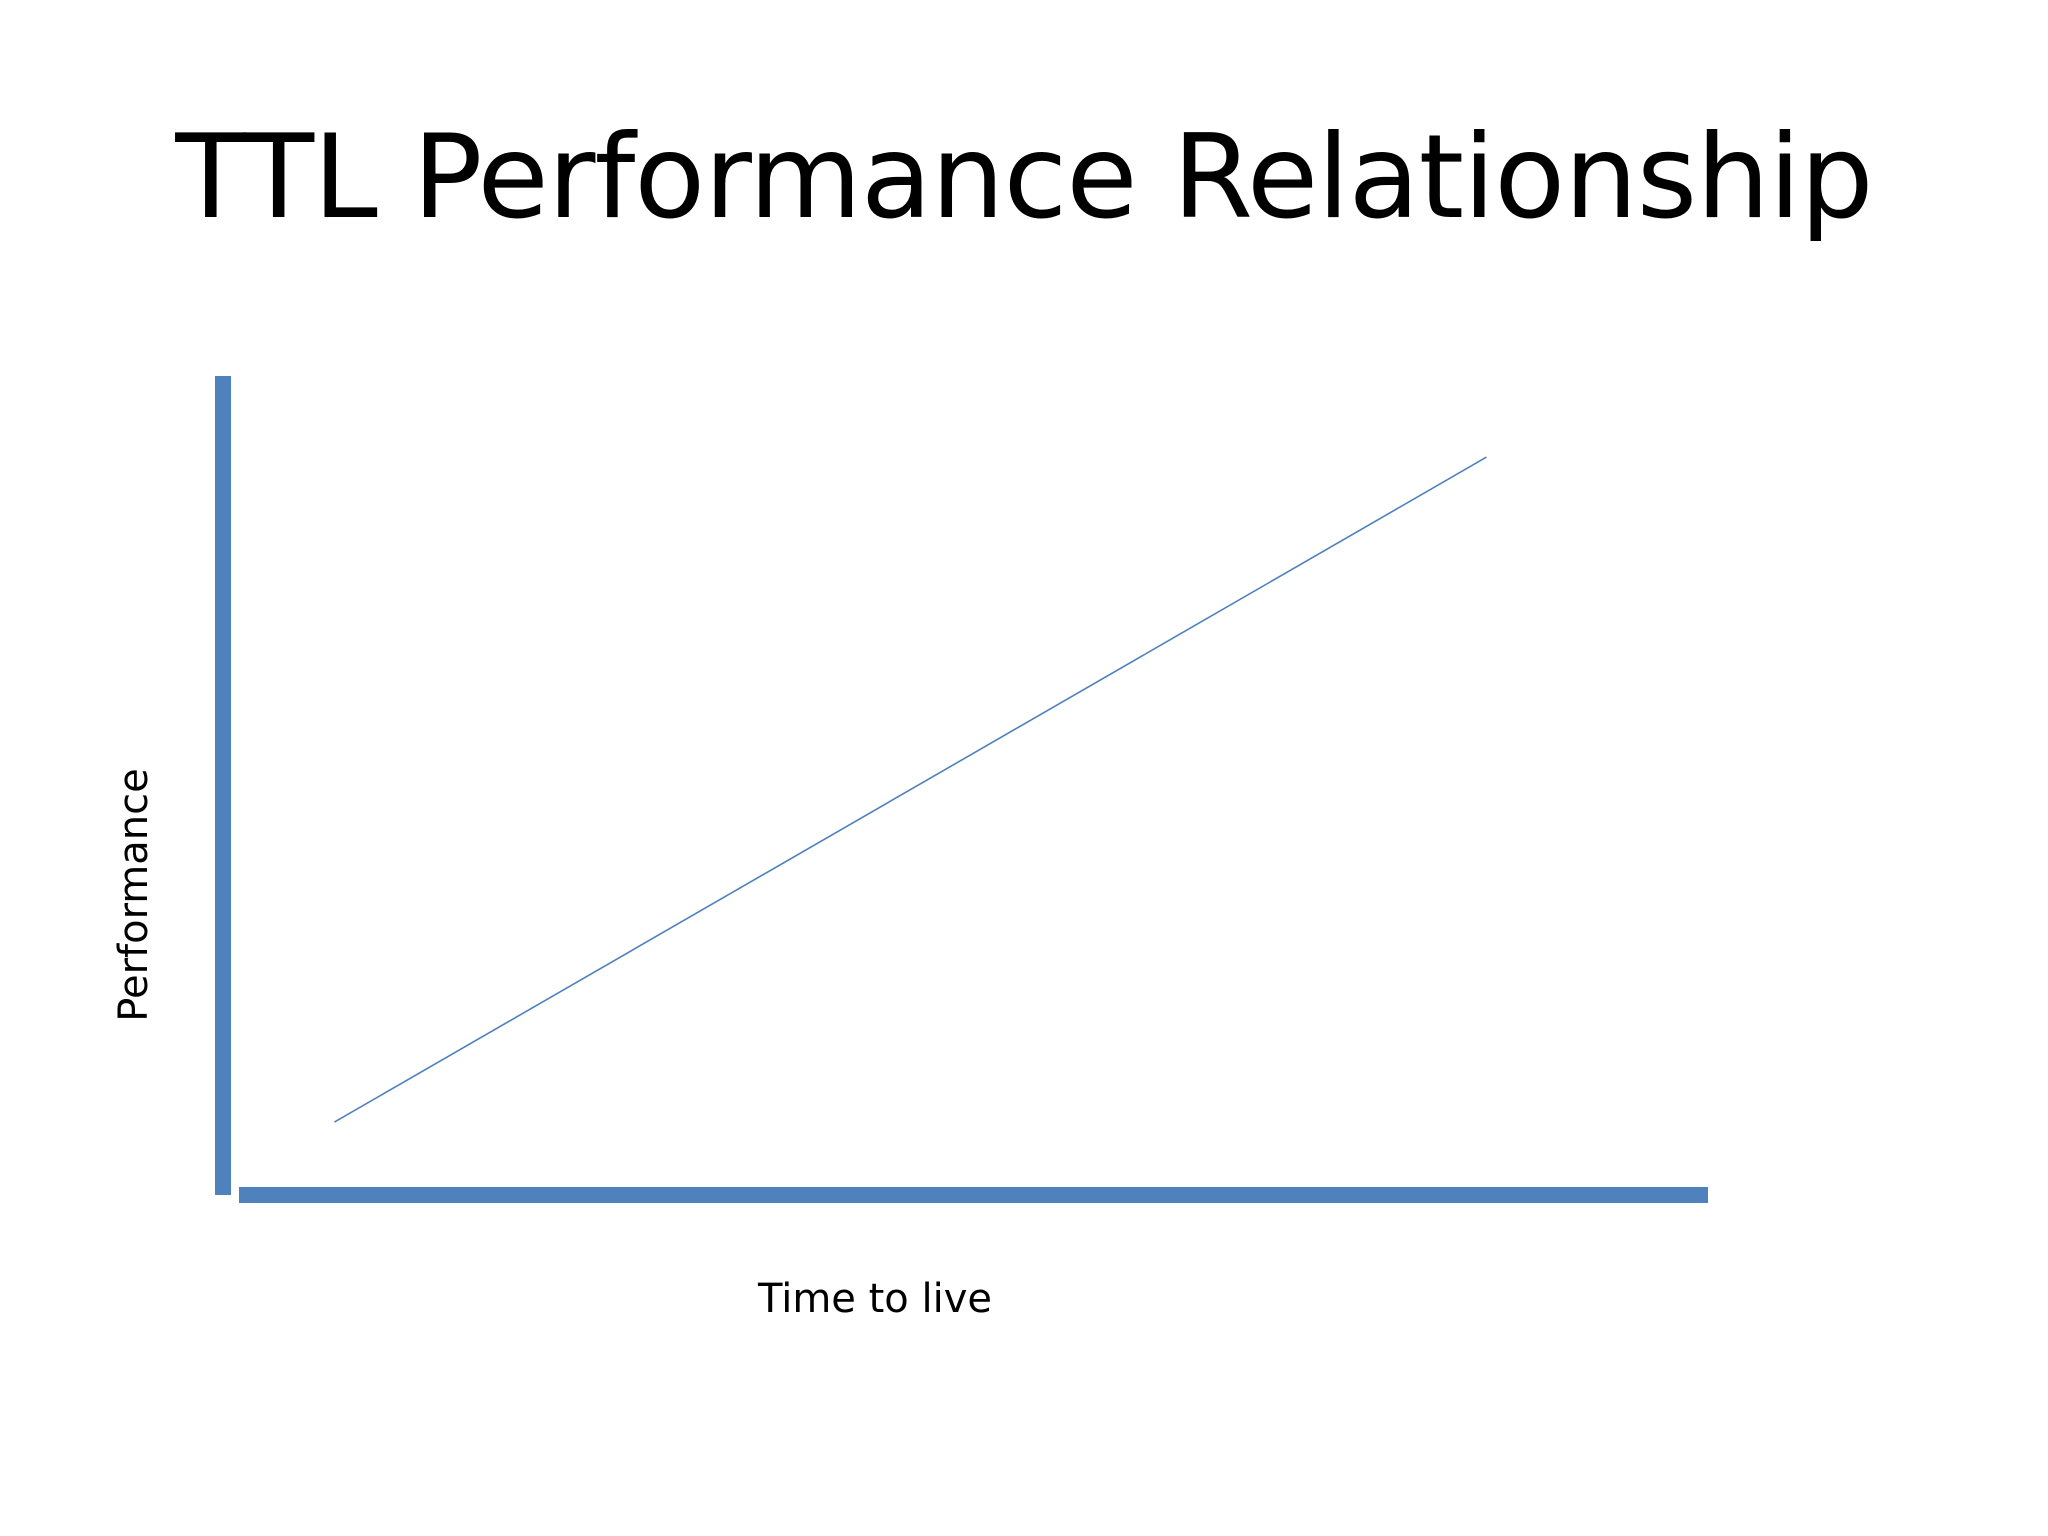  Describe the element at coordinates (223, 785) in the screenshot. I see `y-axis-line` at that location.